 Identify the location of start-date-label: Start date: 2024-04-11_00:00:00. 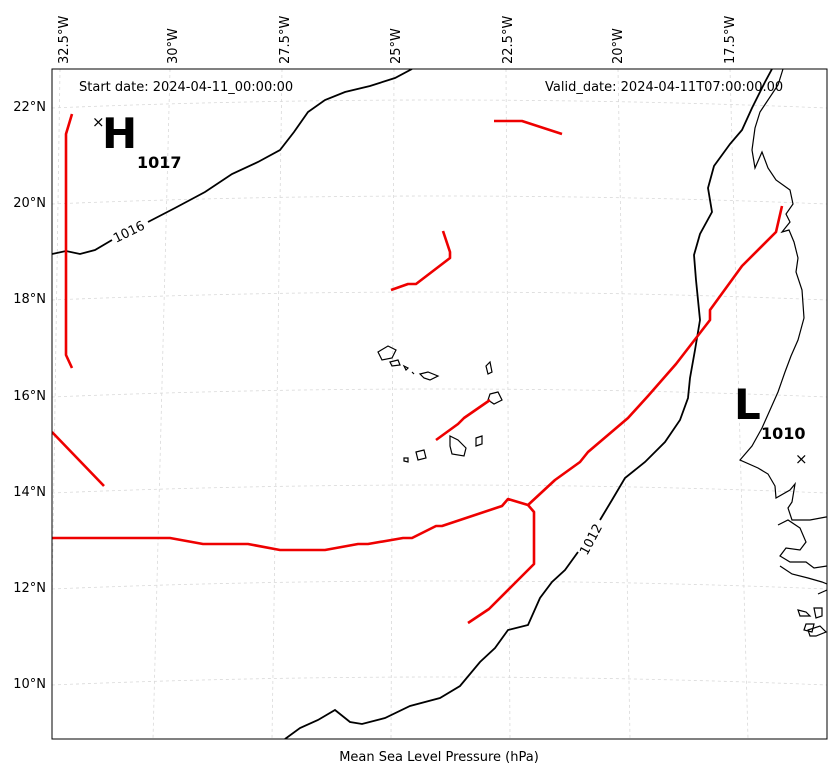
(186, 87).